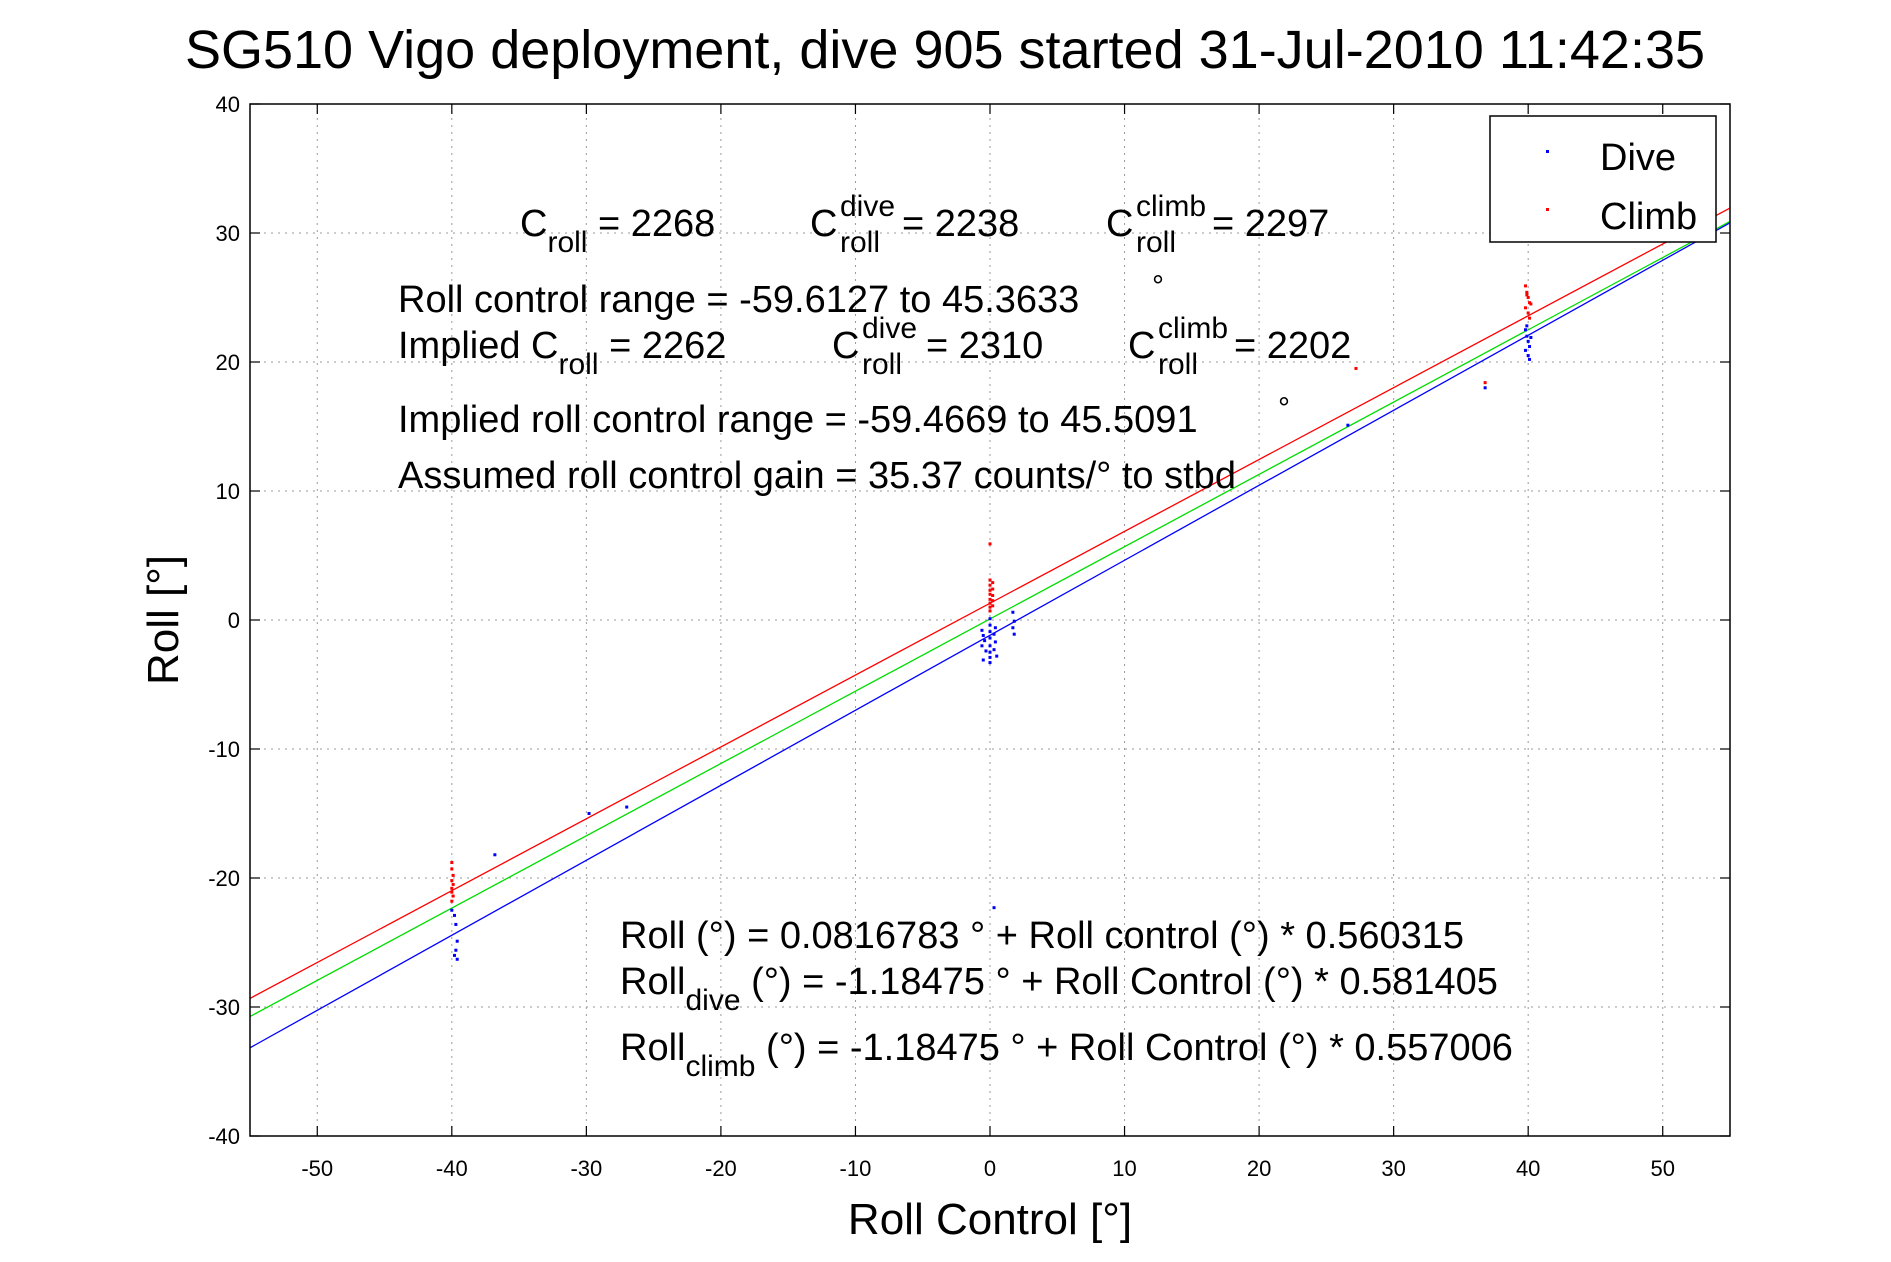 Image resolution: width=1891 pixels, height=1262 pixels. What do you see at coordinates (738, 300) in the screenshot?
I see `range-annotation: Roll control range = -59.6127 to 45.3633` at bounding box center [738, 300].